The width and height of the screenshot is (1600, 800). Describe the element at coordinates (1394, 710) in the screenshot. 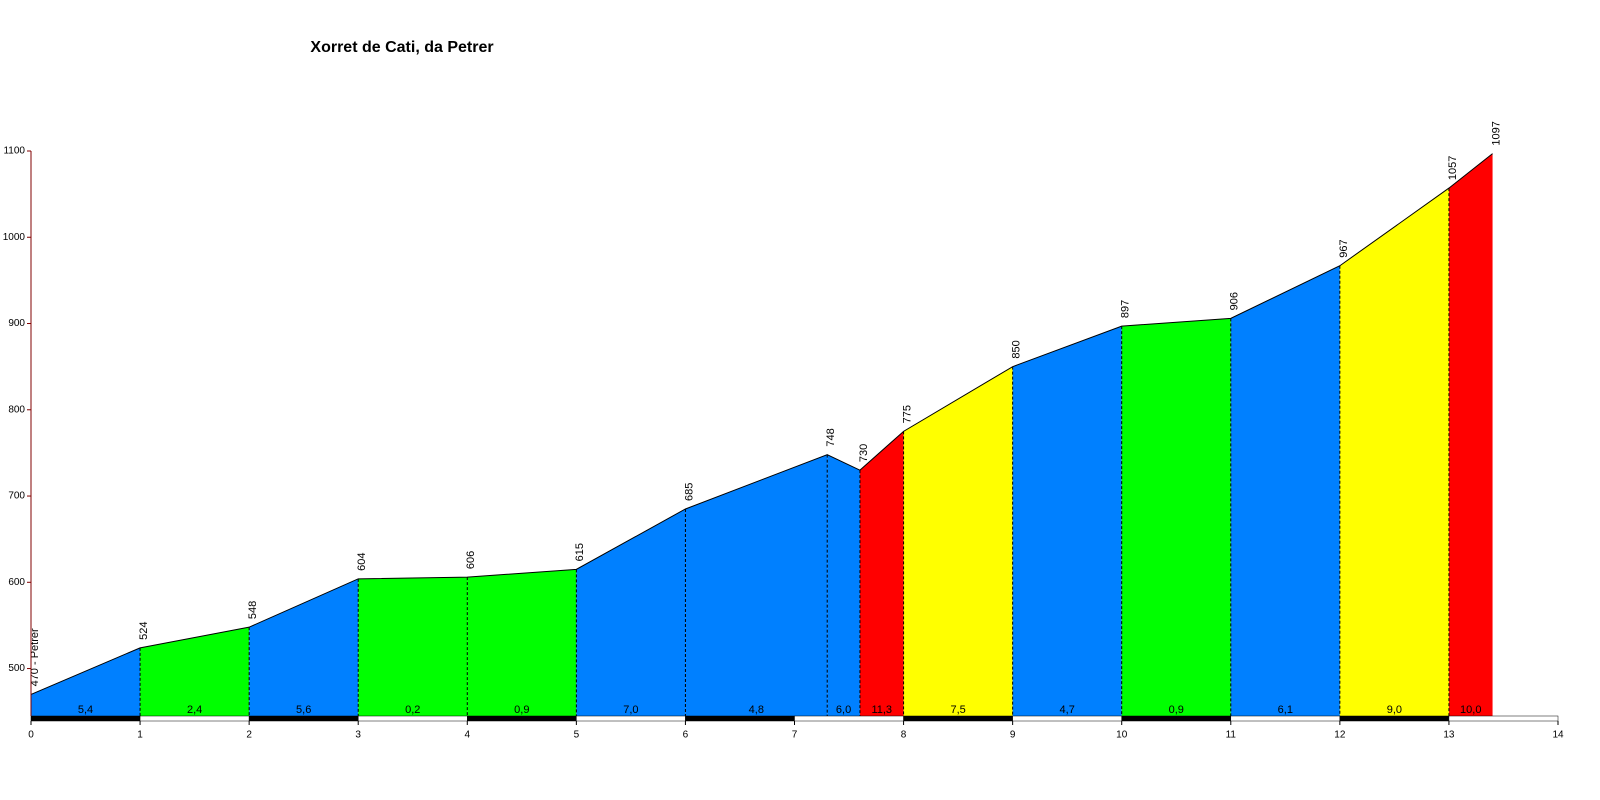

I see `gradient-label: 9,0` at that location.